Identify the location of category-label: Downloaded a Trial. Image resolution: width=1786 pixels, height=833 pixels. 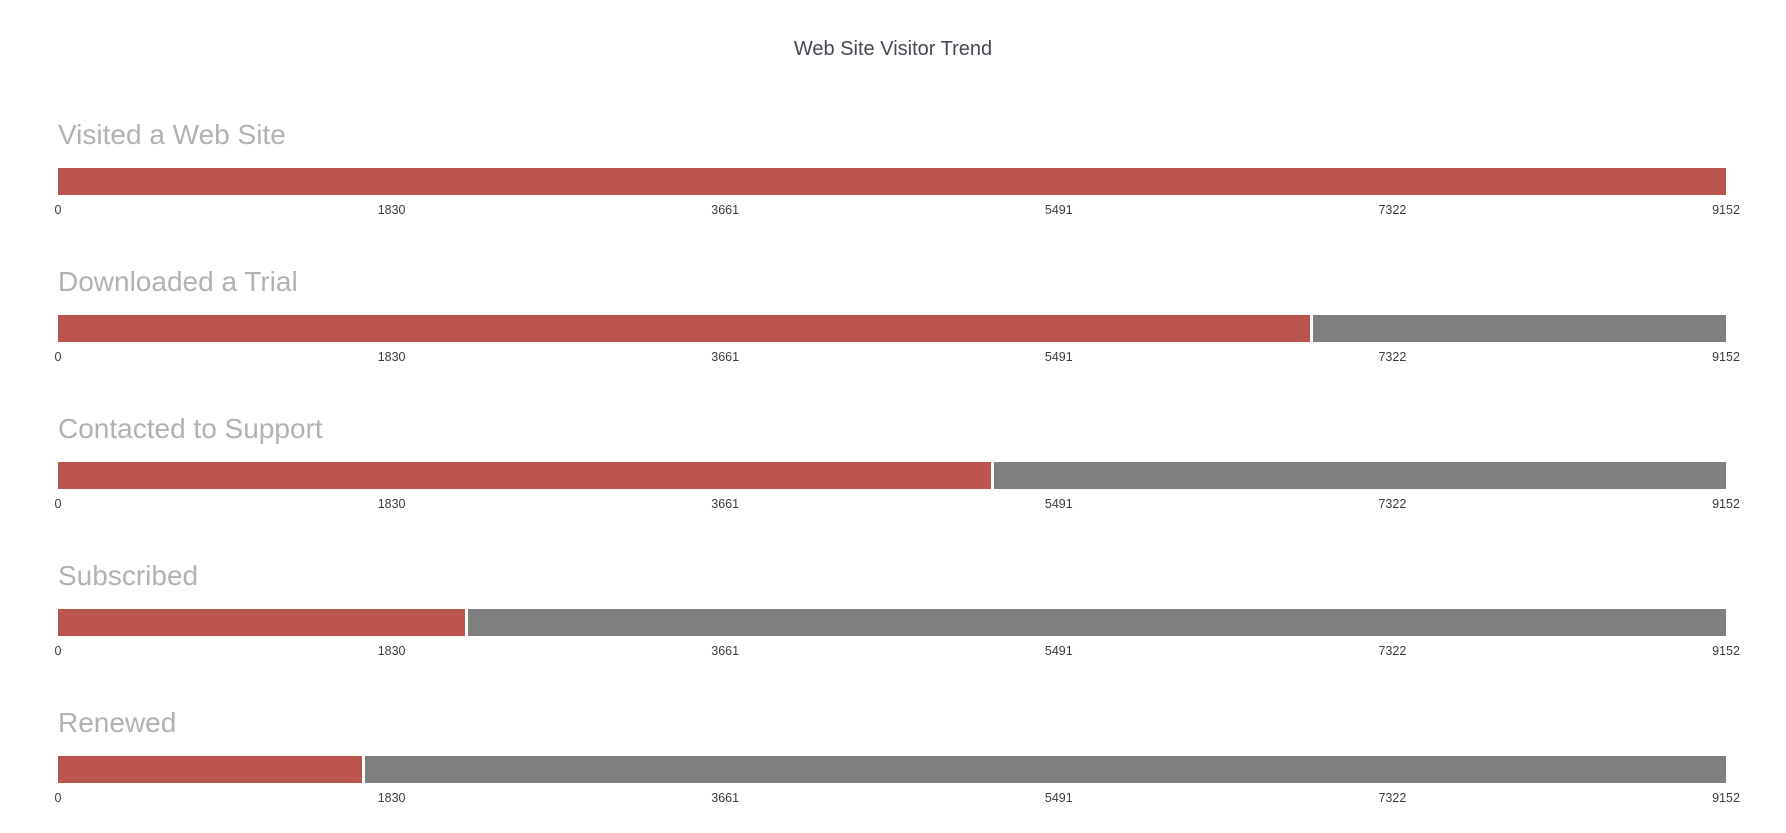
(178, 281).